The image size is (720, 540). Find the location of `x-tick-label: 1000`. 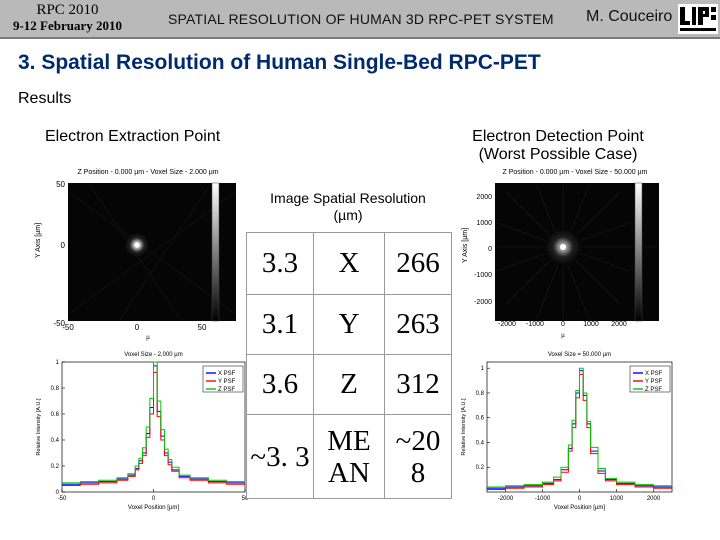

x-tick-label: 1000 is located at coordinates (617, 499).